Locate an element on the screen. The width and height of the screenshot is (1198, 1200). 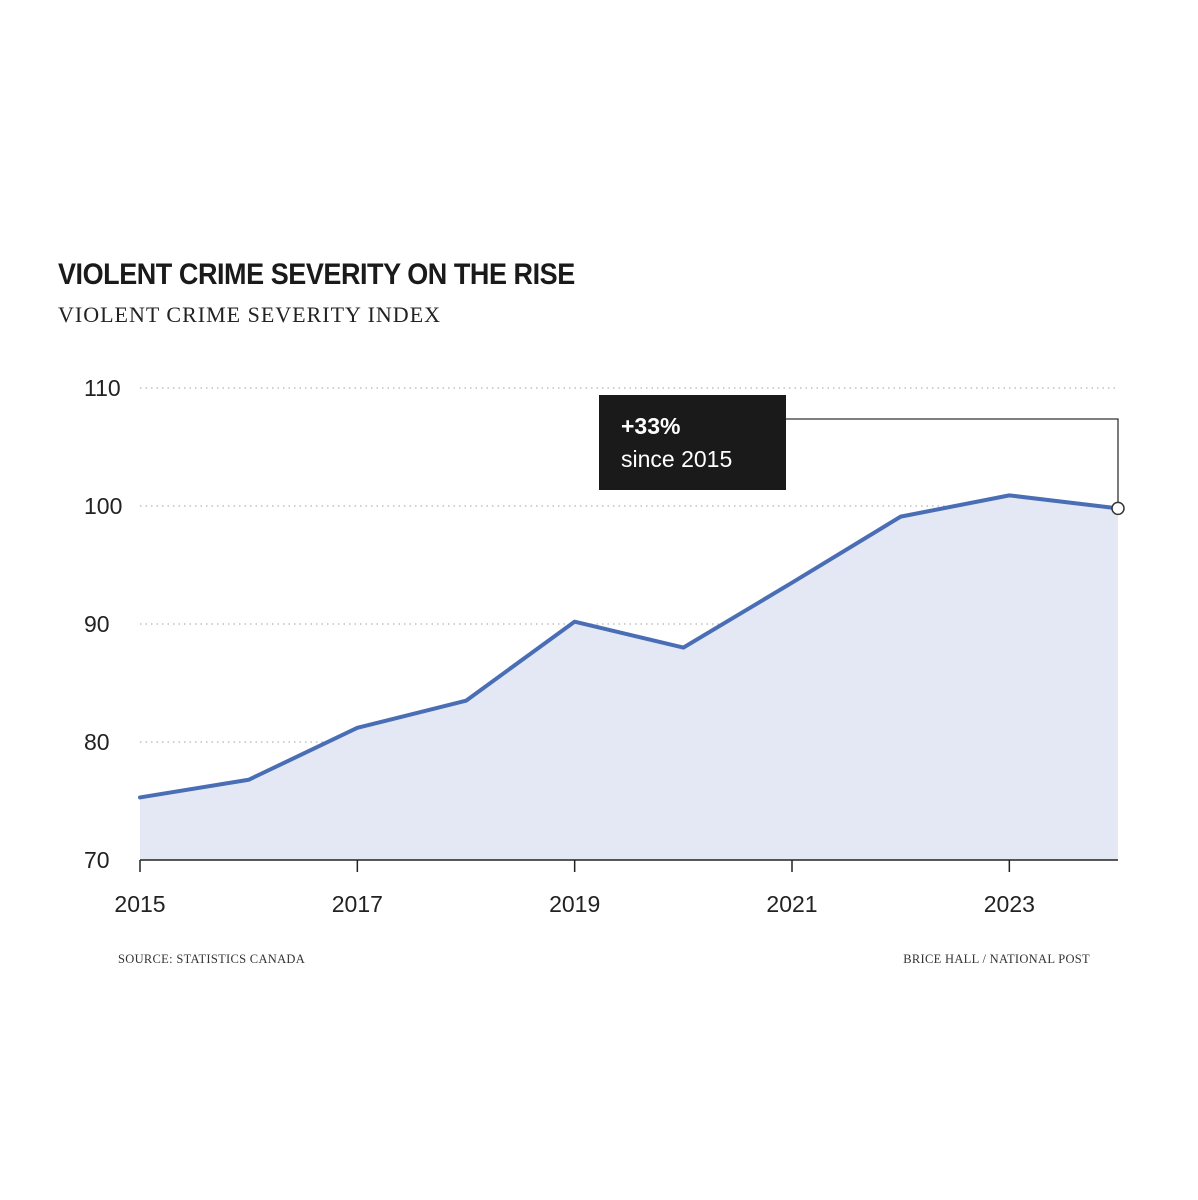
callout-leader-line is located at coordinates (952, 460).